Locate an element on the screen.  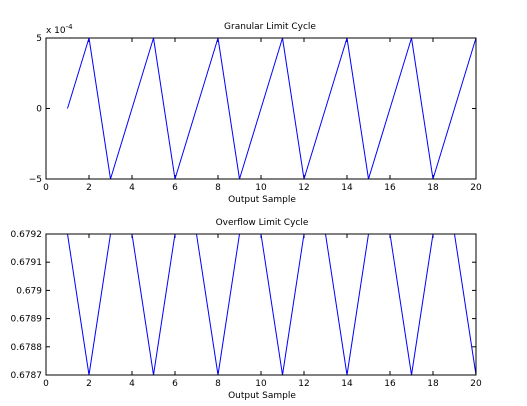
y-tick-label: 5 is located at coordinates (39, 39).